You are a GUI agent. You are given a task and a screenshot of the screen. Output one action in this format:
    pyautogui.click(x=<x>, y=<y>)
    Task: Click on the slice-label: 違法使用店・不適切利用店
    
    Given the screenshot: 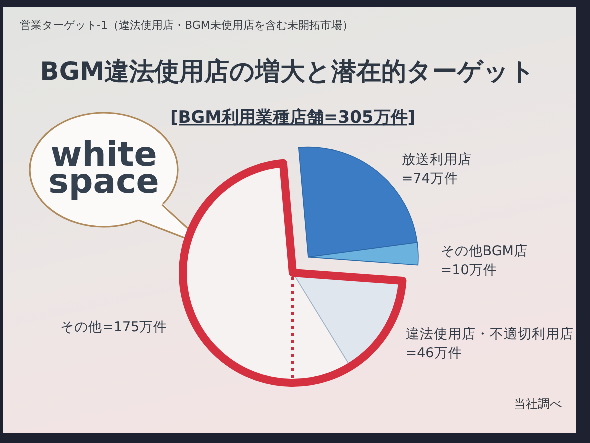 What is the action you would take?
    pyautogui.click(x=490, y=334)
    